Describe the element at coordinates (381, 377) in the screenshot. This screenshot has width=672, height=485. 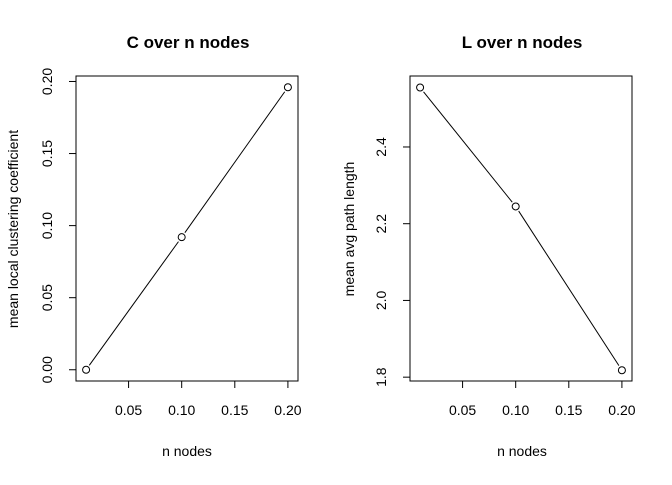
I see `y-tick-label: 1.8` at that location.